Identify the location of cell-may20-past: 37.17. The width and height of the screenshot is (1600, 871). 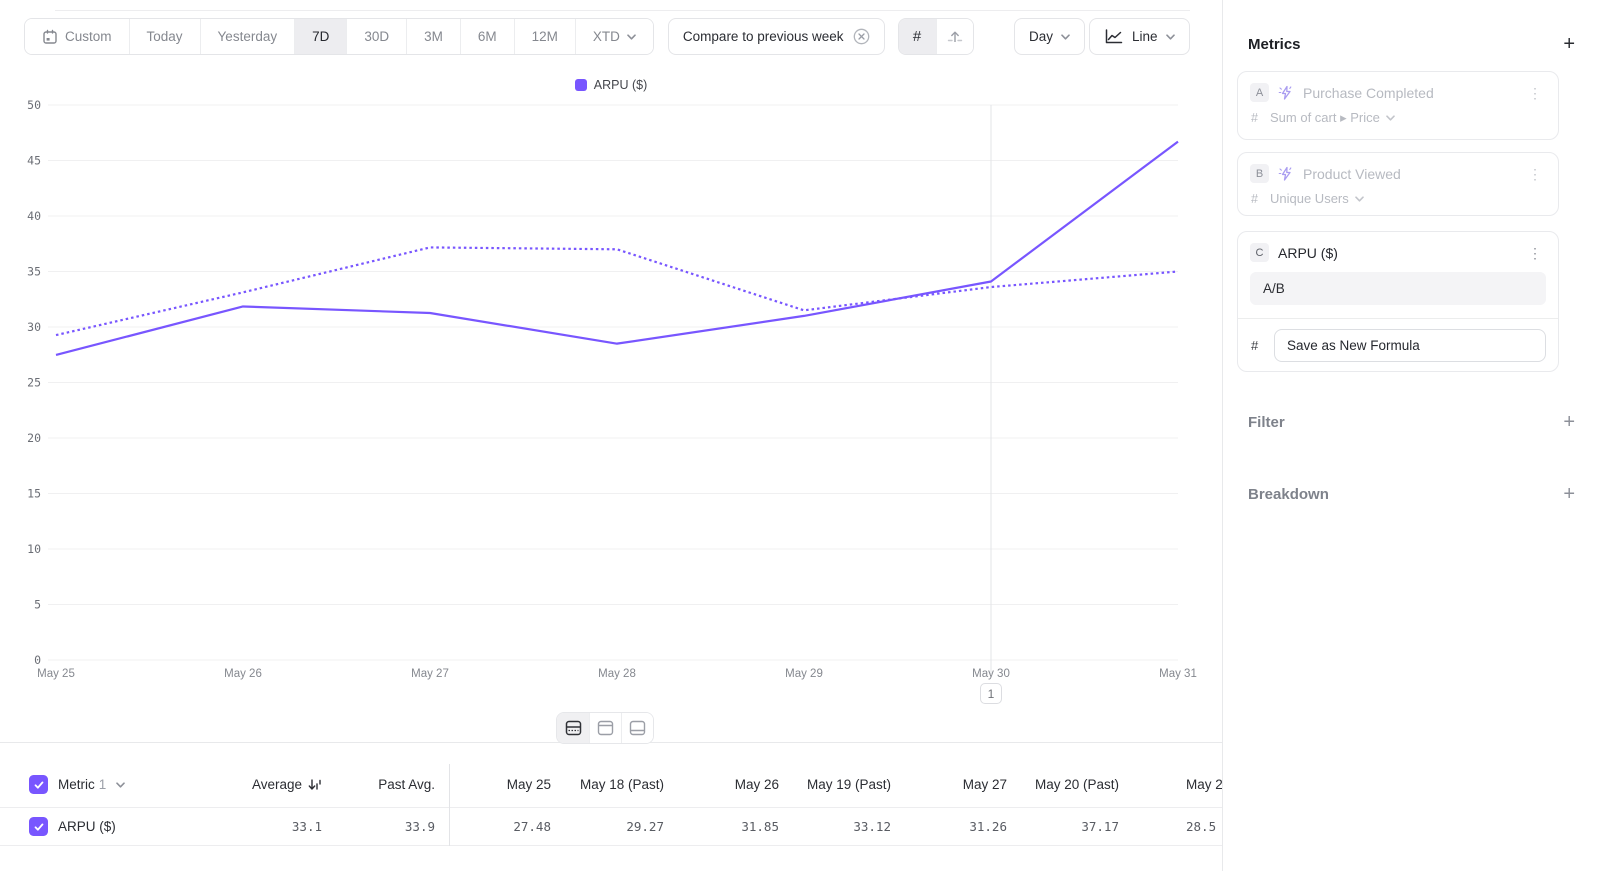
(1100, 826).